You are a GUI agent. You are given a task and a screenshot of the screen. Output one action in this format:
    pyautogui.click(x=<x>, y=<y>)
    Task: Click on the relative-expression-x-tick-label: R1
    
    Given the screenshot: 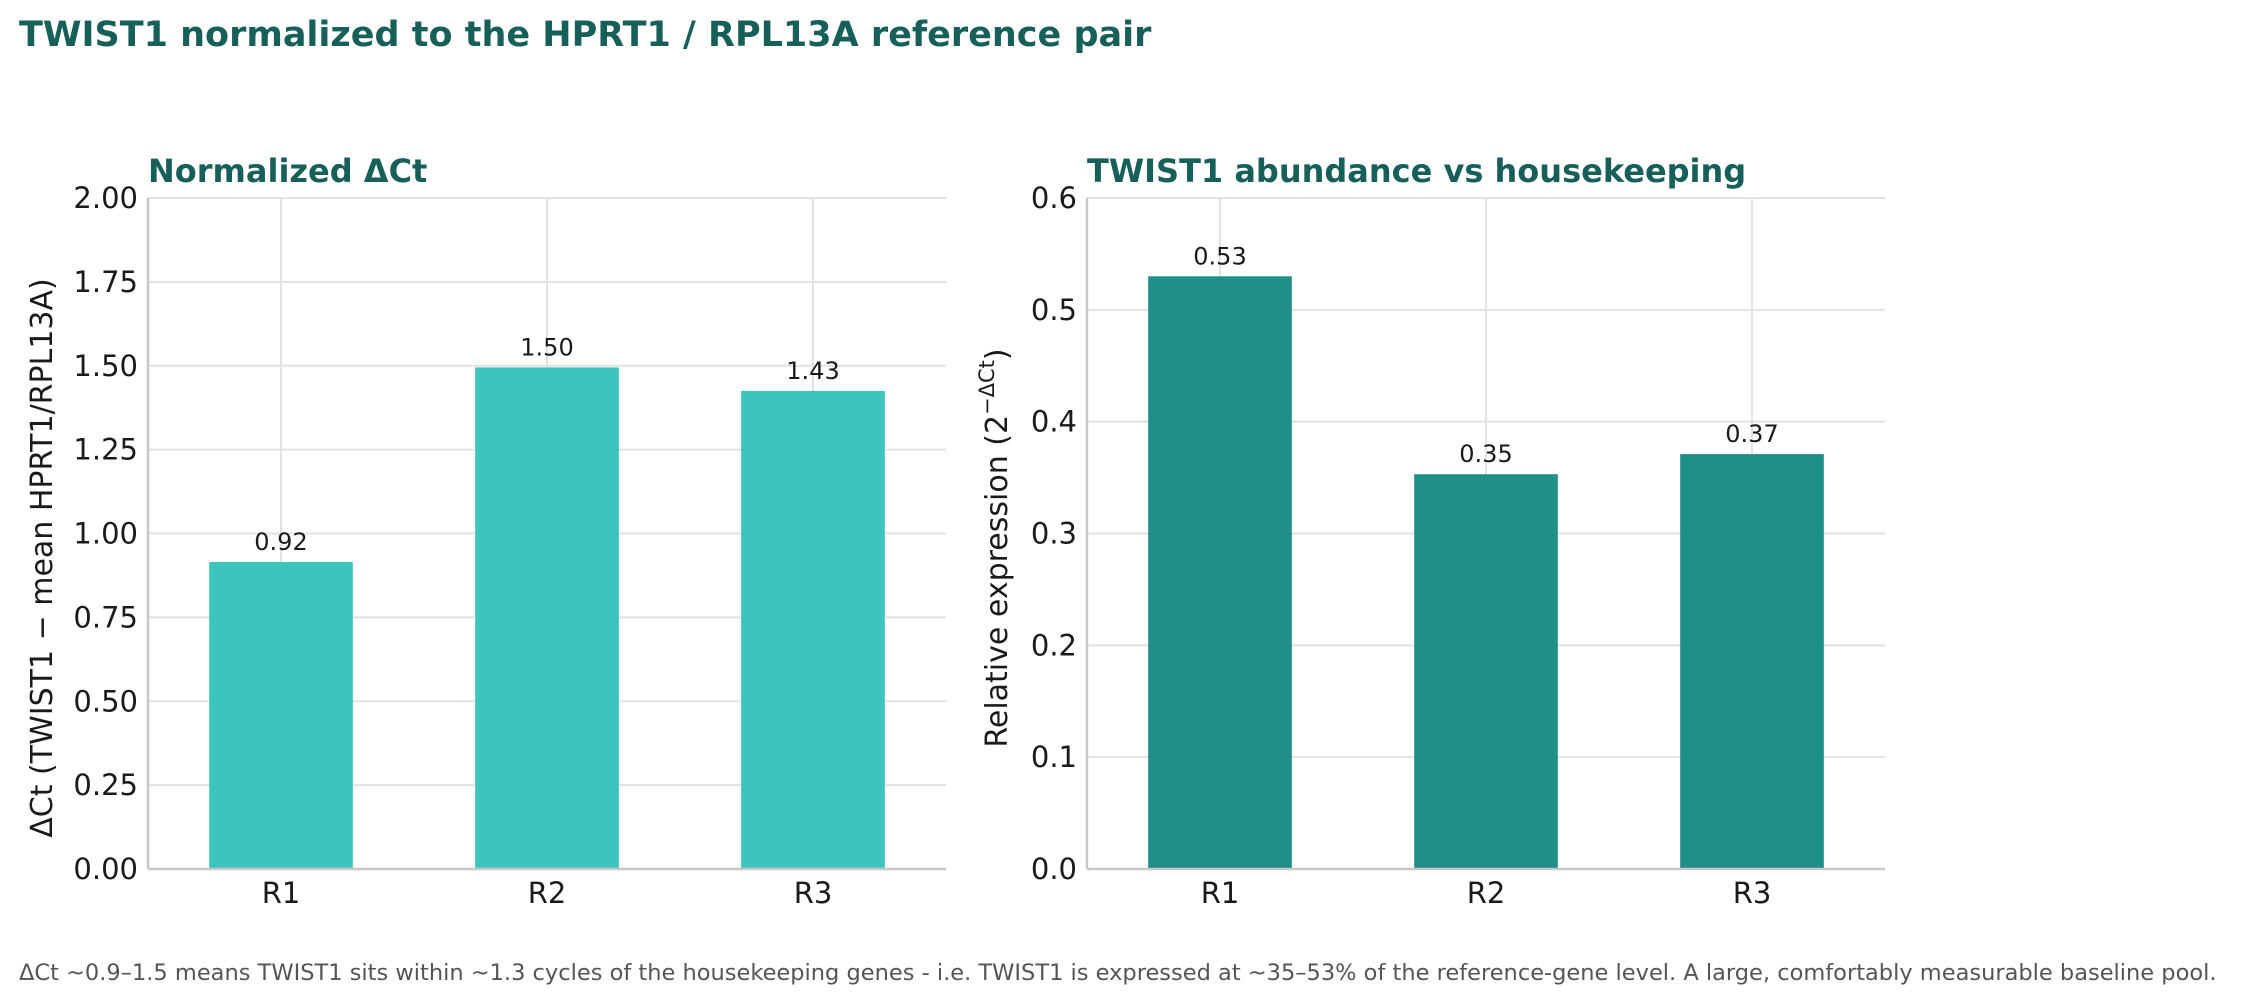 What is the action you would take?
    pyautogui.click(x=1220, y=893)
    